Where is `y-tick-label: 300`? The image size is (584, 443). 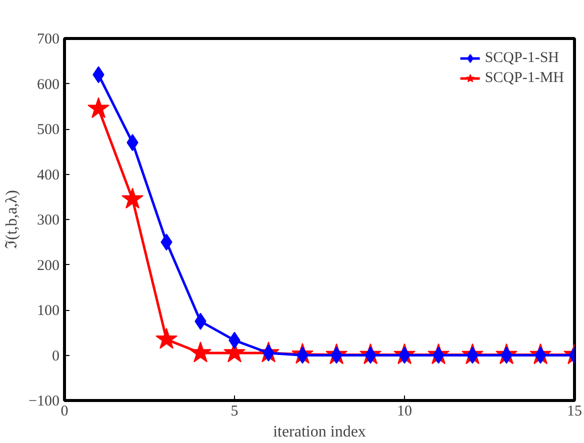
y-tick-label: 300 is located at coordinates (48, 220).